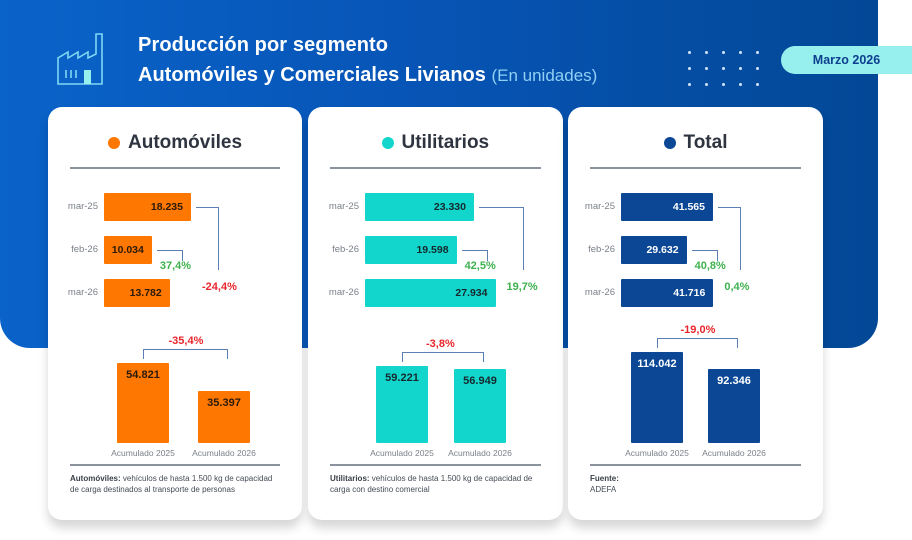 This screenshot has height=540, width=912. Describe the element at coordinates (440, 344) in the screenshot. I see `cumulative-change-label: -3,8%` at that location.